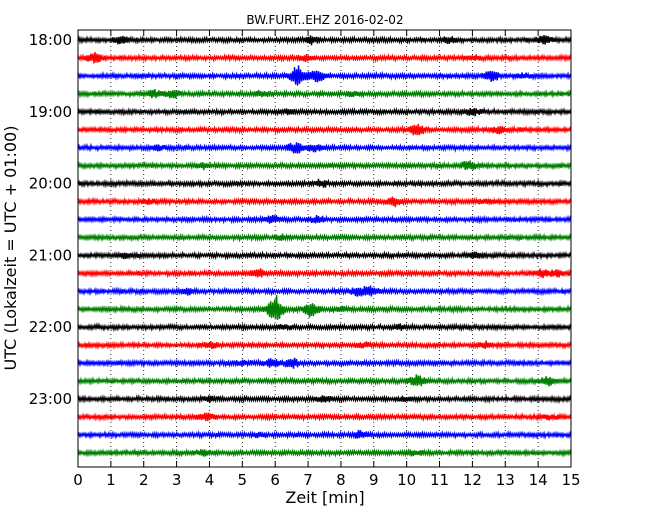 The image size is (650, 520). Describe the element at coordinates (324, 202) in the screenshot. I see `seismic-trace-2015` at that location.